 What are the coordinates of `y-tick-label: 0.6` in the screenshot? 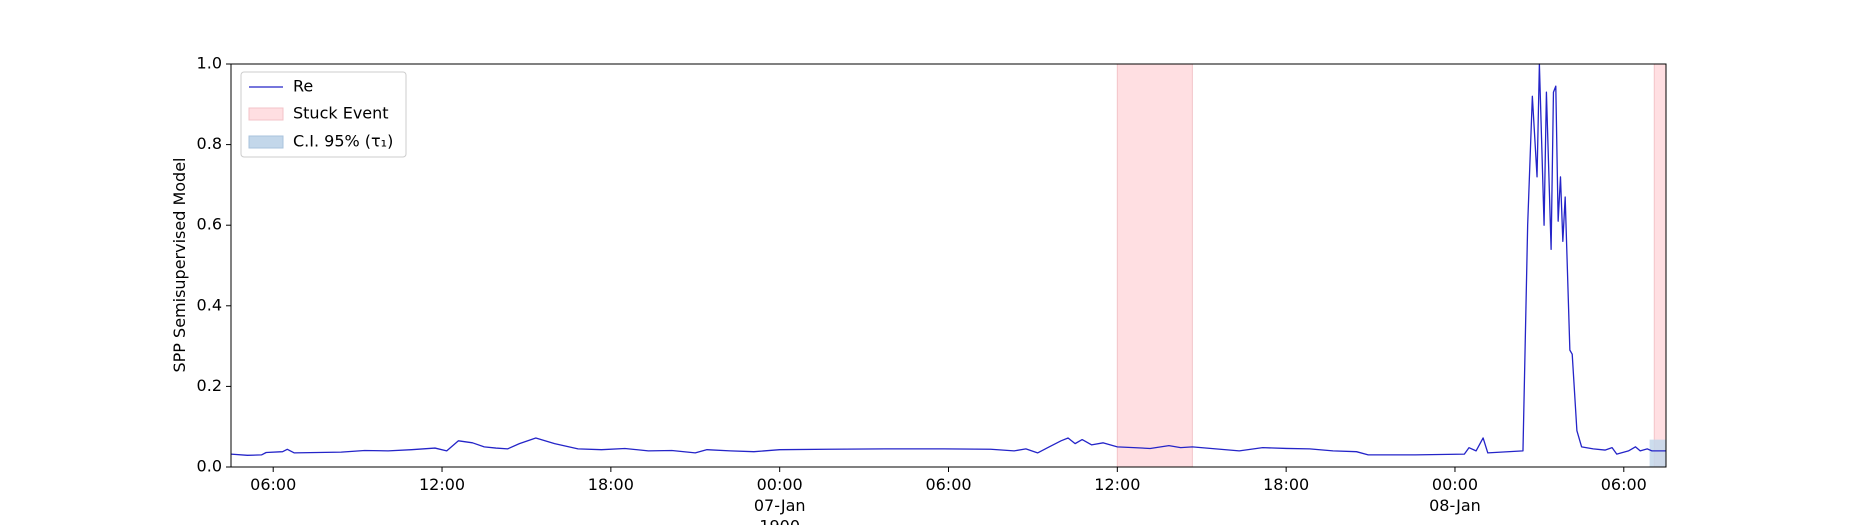 It's located at (209, 224).